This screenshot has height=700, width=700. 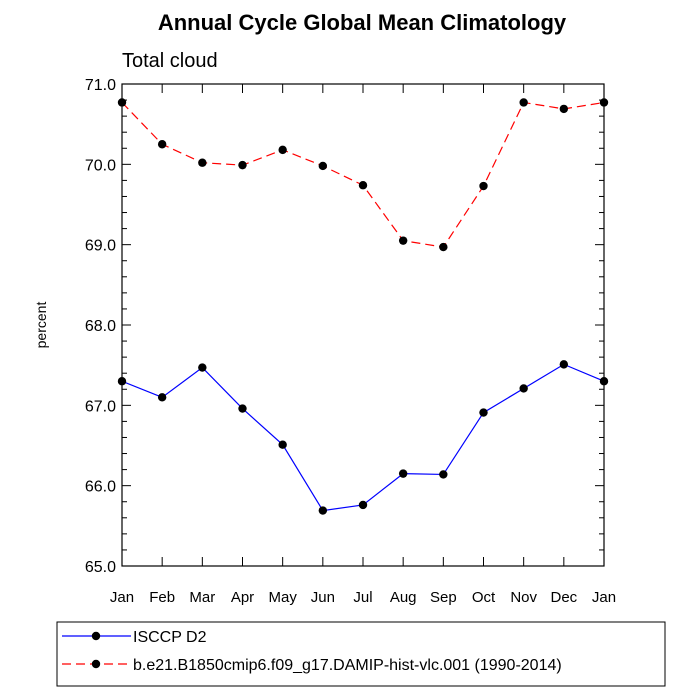 What do you see at coordinates (100, 326) in the screenshot?
I see `y-tick-label: 68.0` at bounding box center [100, 326].